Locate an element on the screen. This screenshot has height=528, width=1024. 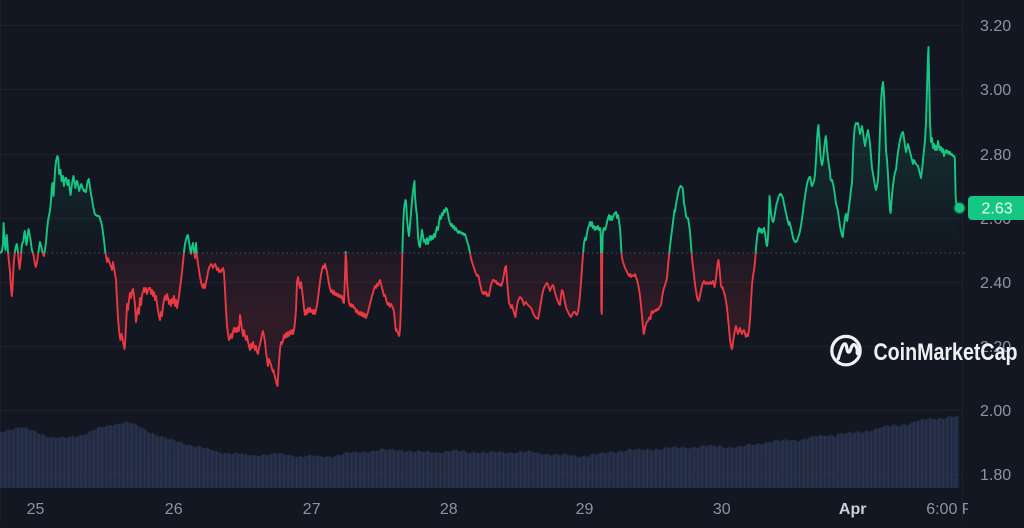
svg-text: 2.40 is located at coordinates (995, 283).